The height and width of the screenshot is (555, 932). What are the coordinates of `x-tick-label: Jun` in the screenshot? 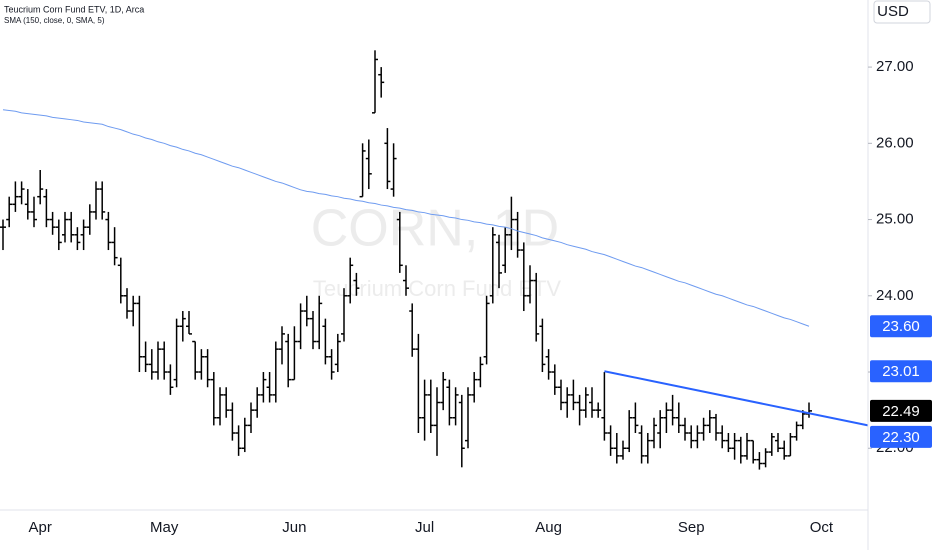 It's located at (294, 527).